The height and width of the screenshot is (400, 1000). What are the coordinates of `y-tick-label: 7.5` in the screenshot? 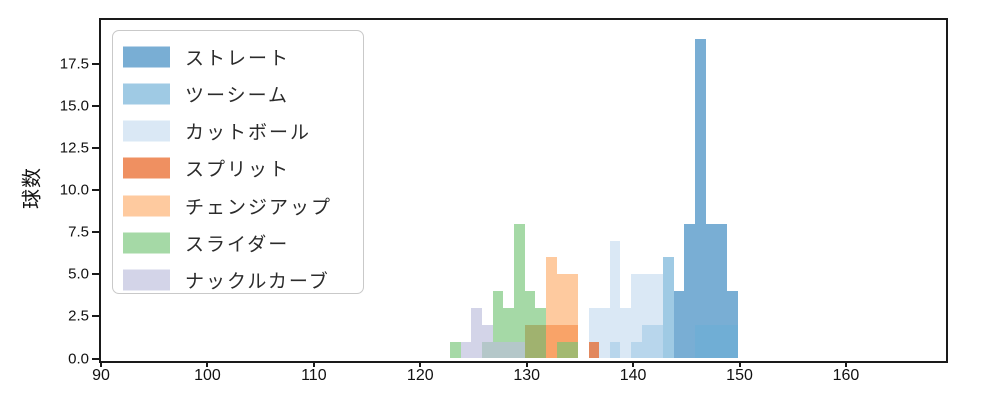 It's located at (78, 232).